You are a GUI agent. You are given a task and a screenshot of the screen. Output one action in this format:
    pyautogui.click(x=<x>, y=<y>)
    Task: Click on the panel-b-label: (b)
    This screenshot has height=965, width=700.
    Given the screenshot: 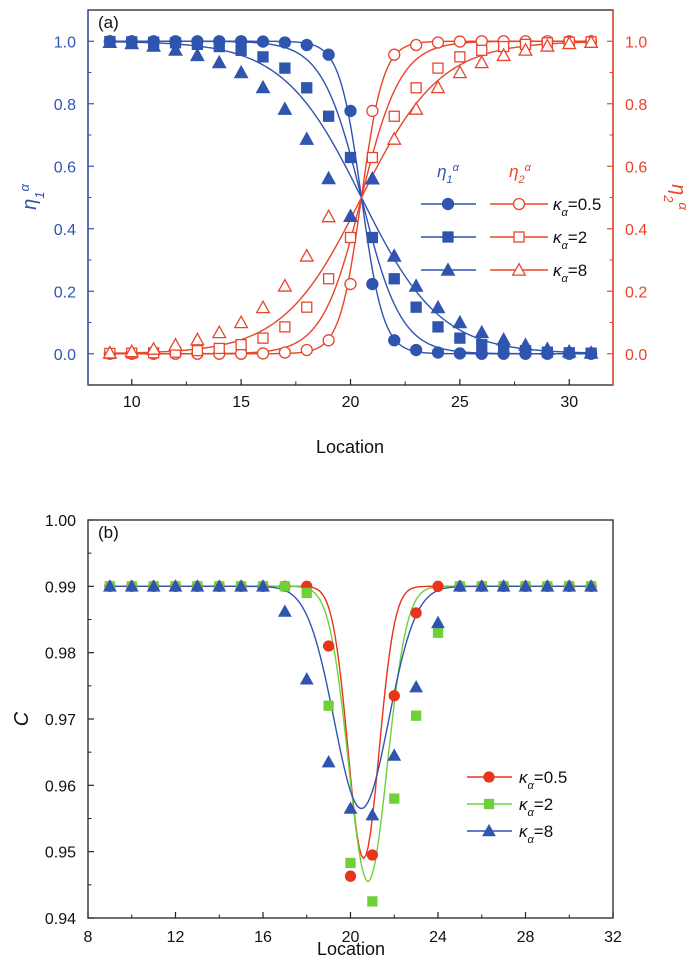 What is the action you would take?
    pyautogui.click(x=108, y=532)
    